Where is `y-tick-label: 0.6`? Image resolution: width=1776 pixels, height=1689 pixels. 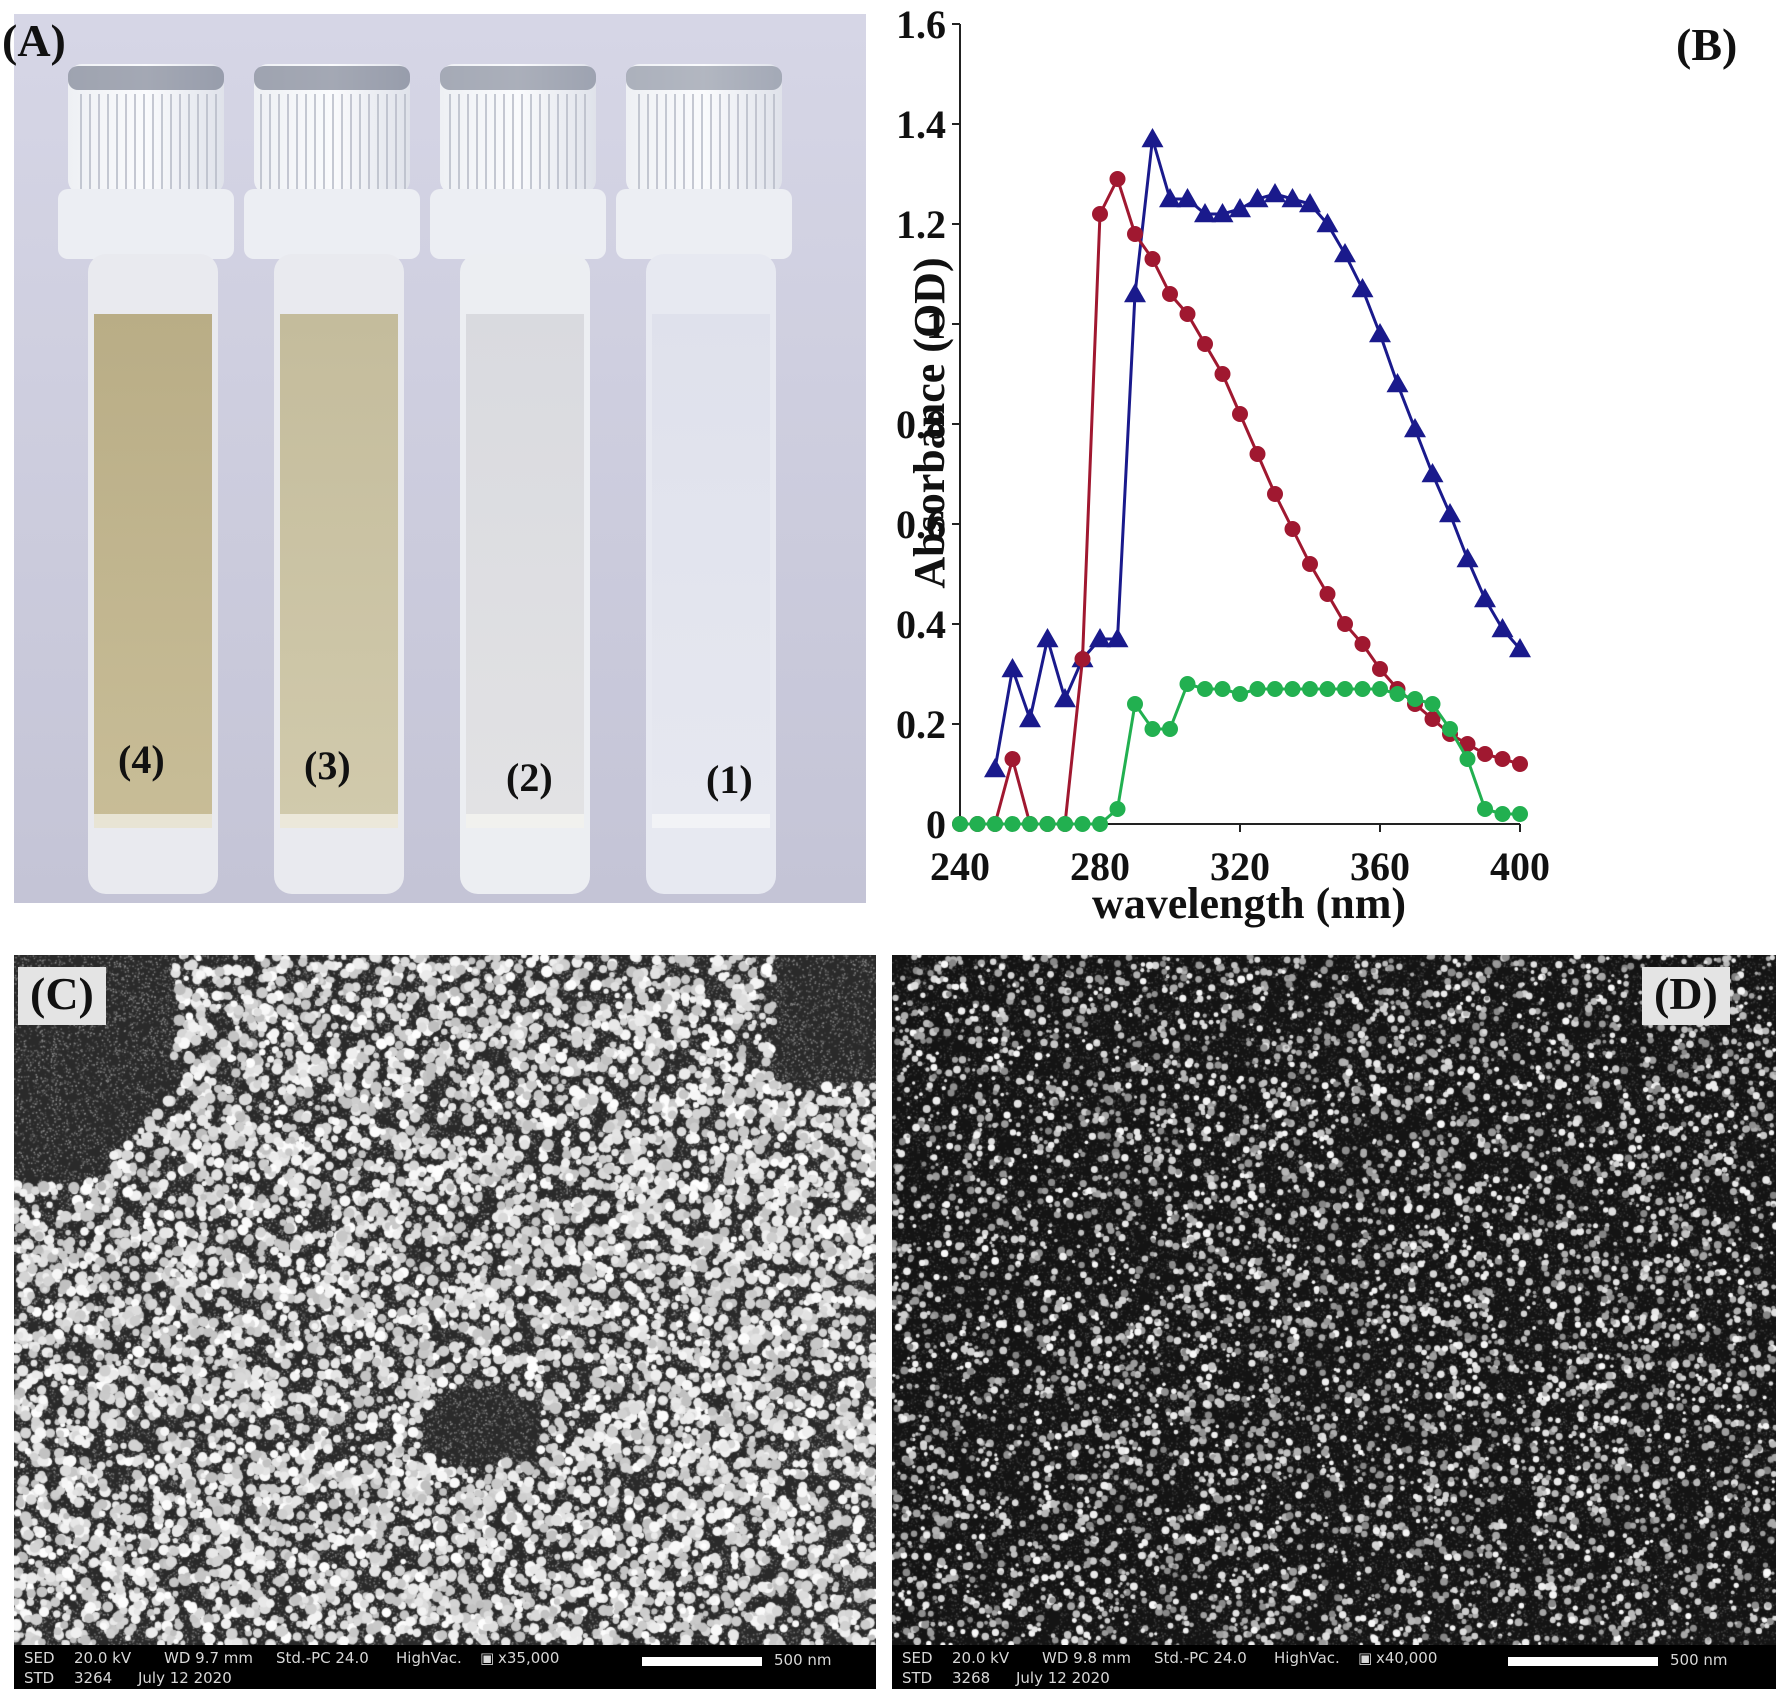
y-tick-label: 0.6 is located at coordinates (921, 524).